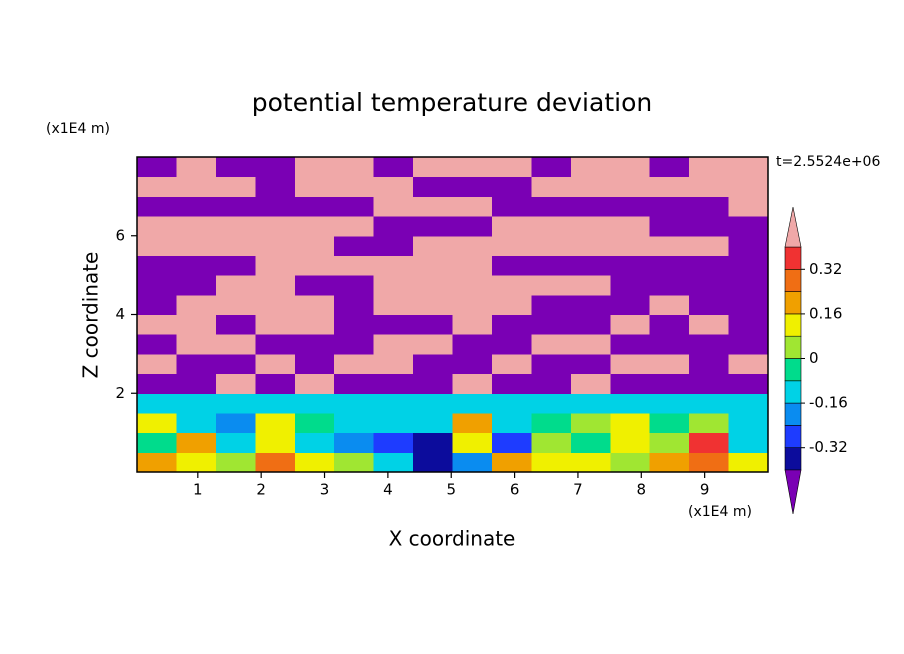 This screenshot has height=654, width=904. What do you see at coordinates (451, 490) in the screenshot?
I see `x-tick-label: 5` at bounding box center [451, 490].